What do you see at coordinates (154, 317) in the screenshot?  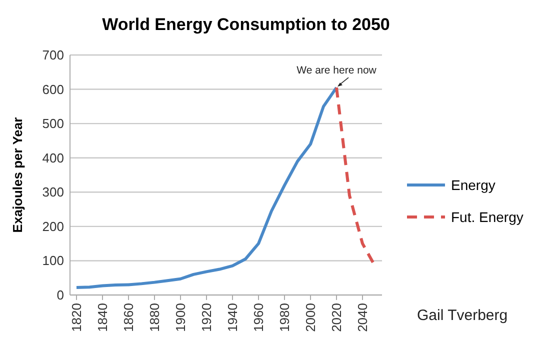 I see `x-tick-label: 1880` at bounding box center [154, 317].